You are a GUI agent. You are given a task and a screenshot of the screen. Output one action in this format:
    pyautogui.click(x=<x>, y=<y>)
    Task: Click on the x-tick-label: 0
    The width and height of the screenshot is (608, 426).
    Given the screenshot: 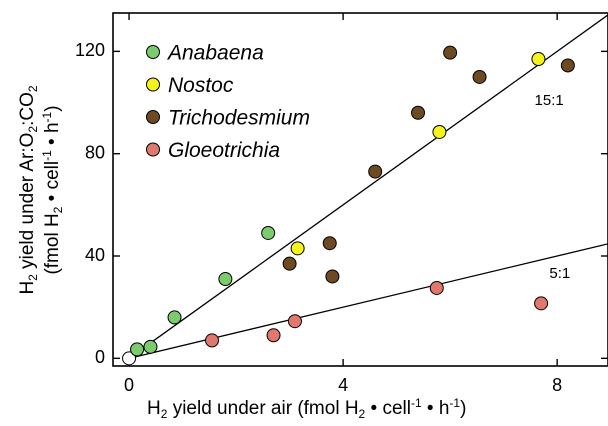 What is the action you would take?
    pyautogui.click(x=129, y=385)
    